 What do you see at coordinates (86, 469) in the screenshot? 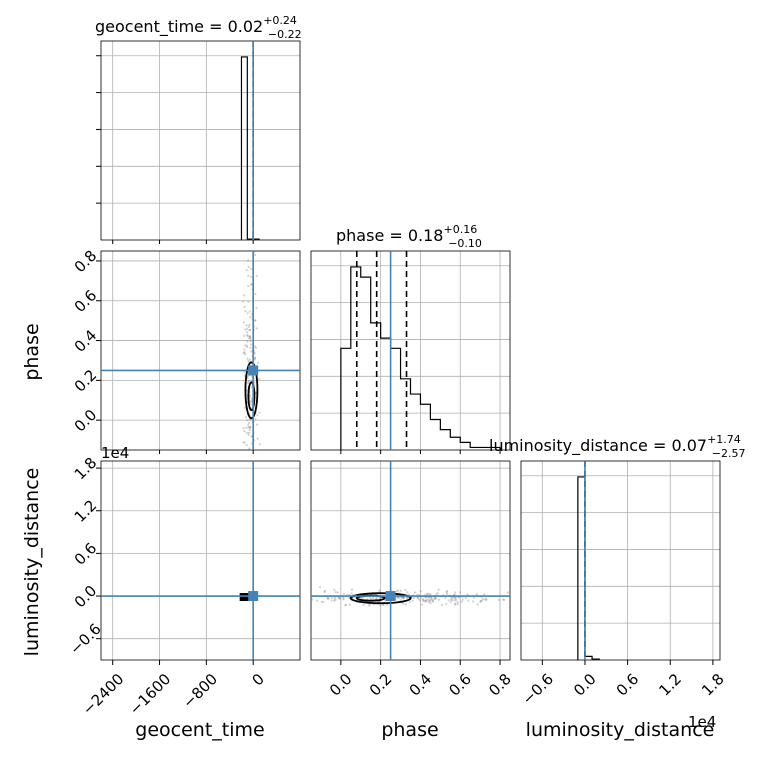
I see `y-tick-label-luminosity_distance: 1.8` at bounding box center [86, 469].